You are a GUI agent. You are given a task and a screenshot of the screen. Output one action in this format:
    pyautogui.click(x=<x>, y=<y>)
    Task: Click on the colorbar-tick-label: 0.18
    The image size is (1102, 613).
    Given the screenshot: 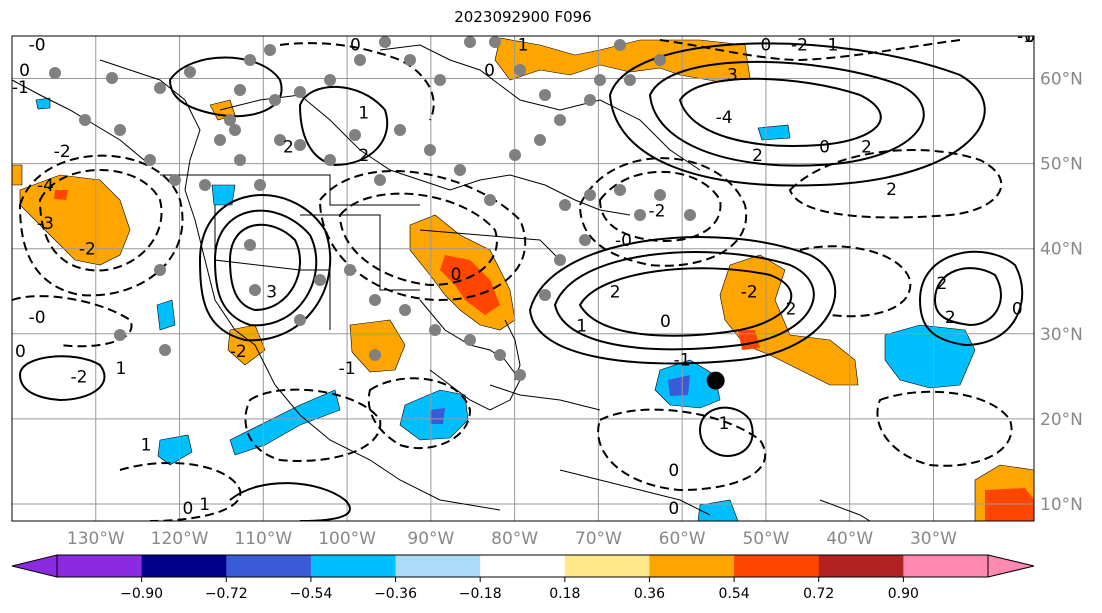 What is the action you would take?
    pyautogui.click(x=564, y=594)
    